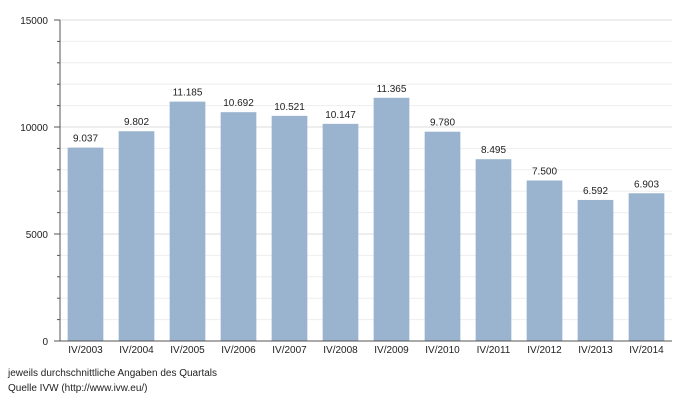  What do you see at coordinates (442, 350) in the screenshot?
I see `x-tick-label: IV/2010` at bounding box center [442, 350].